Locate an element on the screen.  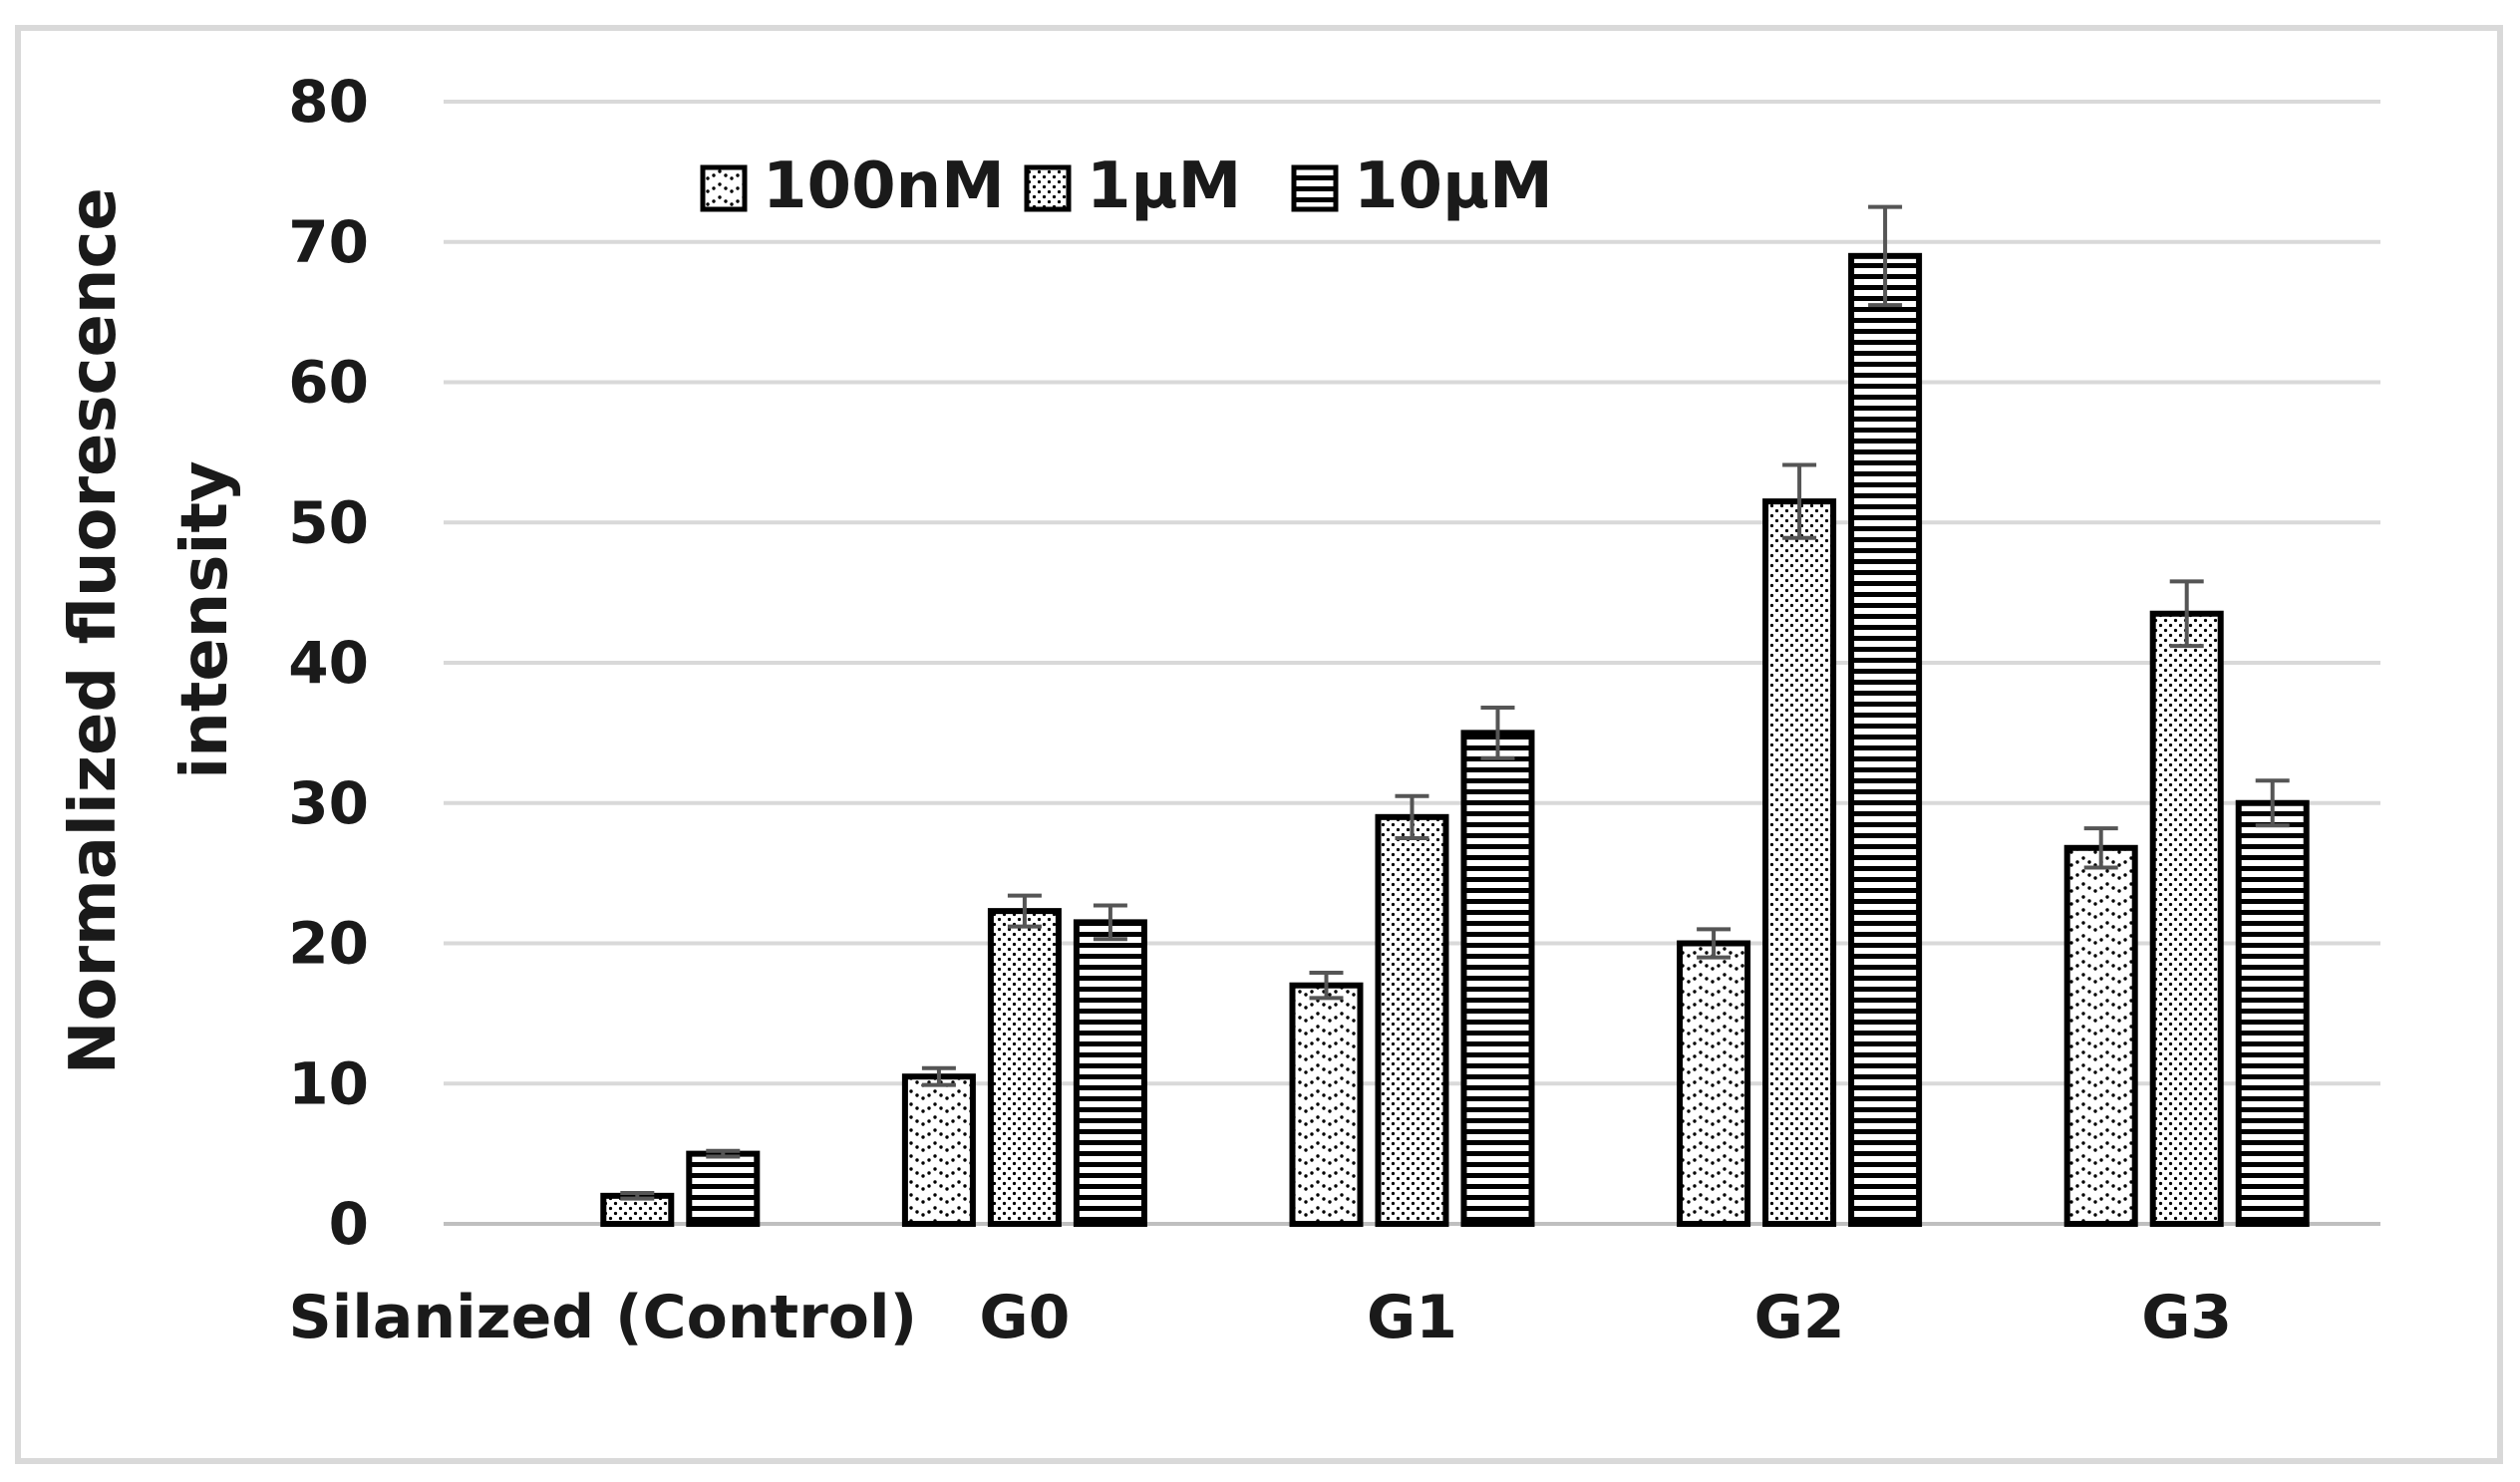
legend-label: 100nM is located at coordinates (884, 186).